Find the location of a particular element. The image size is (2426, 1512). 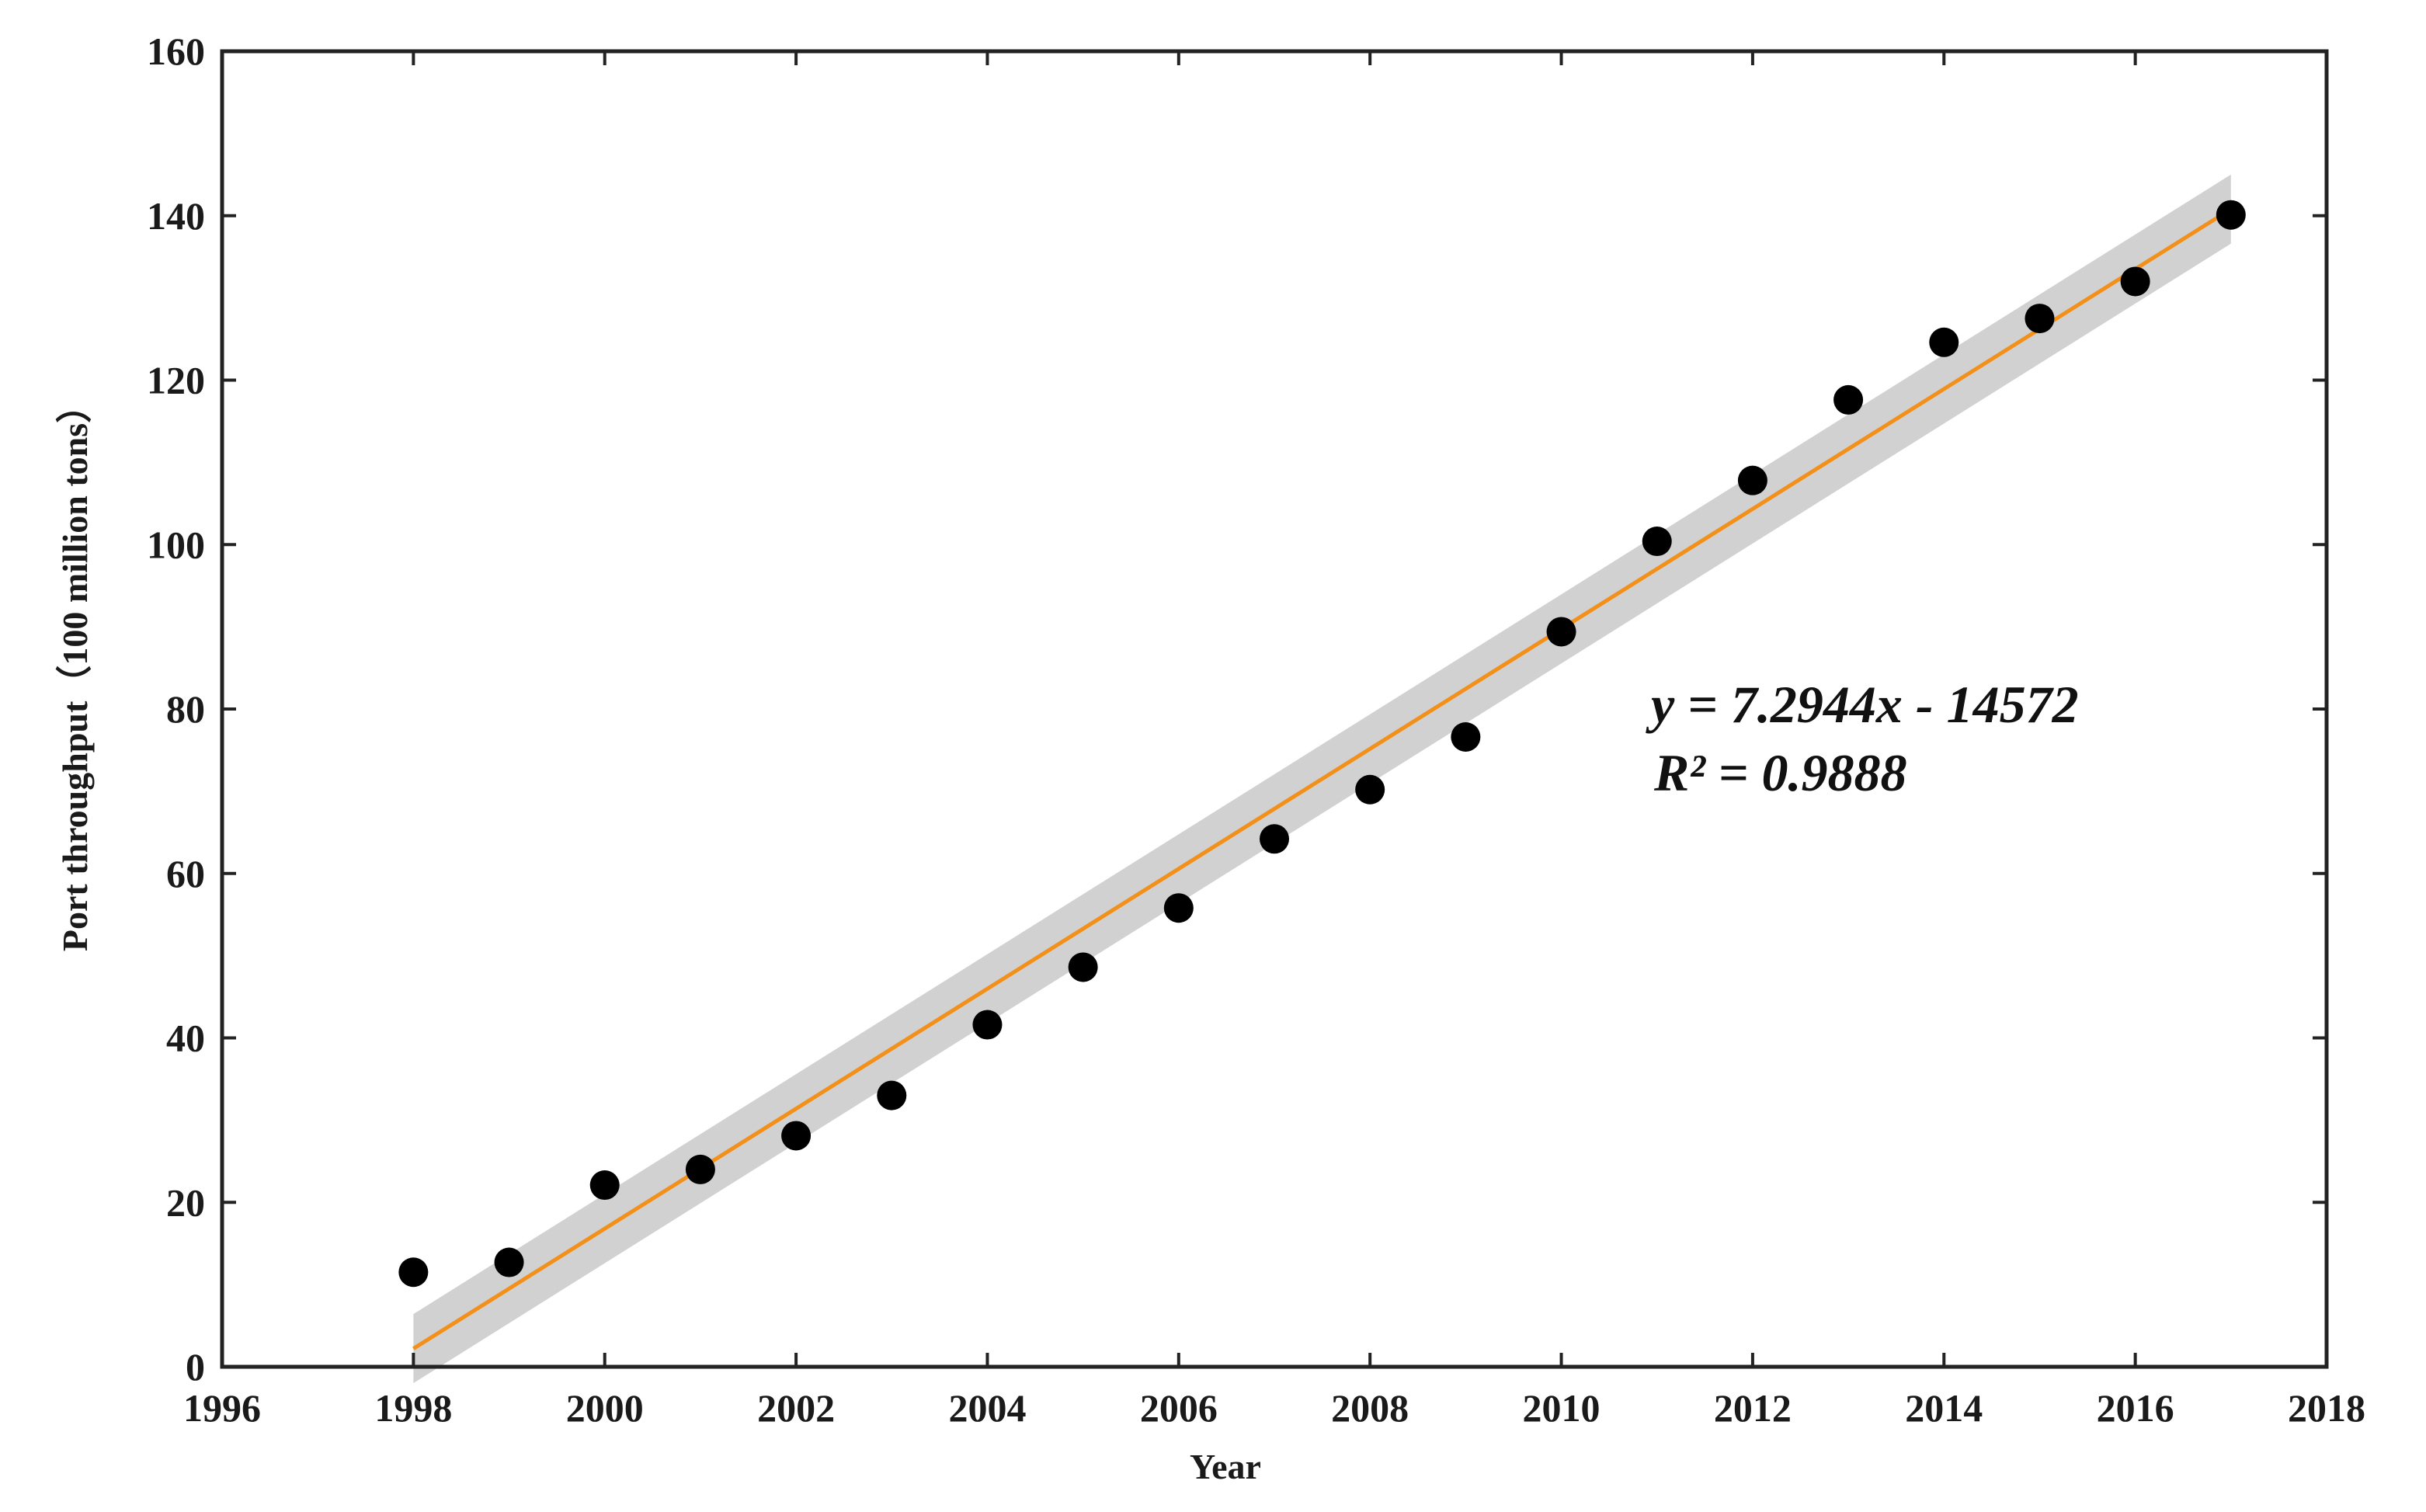

y-tick-label: 60 is located at coordinates (185, 873).